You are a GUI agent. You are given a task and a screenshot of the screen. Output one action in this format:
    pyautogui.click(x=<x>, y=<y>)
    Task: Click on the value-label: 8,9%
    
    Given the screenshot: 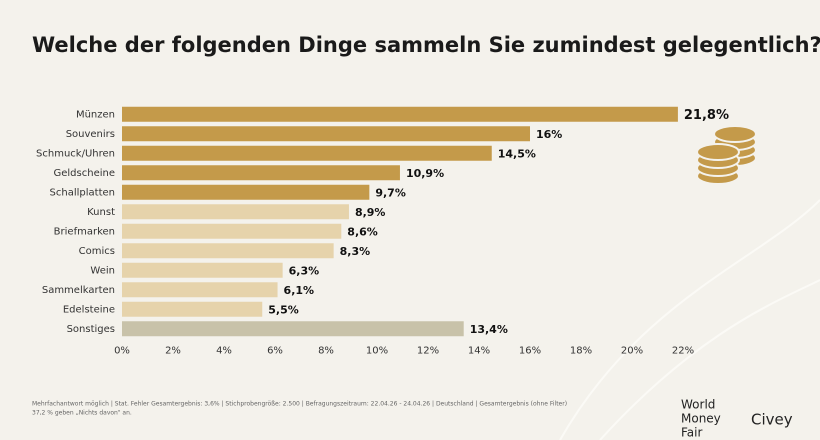 What is the action you would take?
    pyautogui.click(x=370, y=212)
    